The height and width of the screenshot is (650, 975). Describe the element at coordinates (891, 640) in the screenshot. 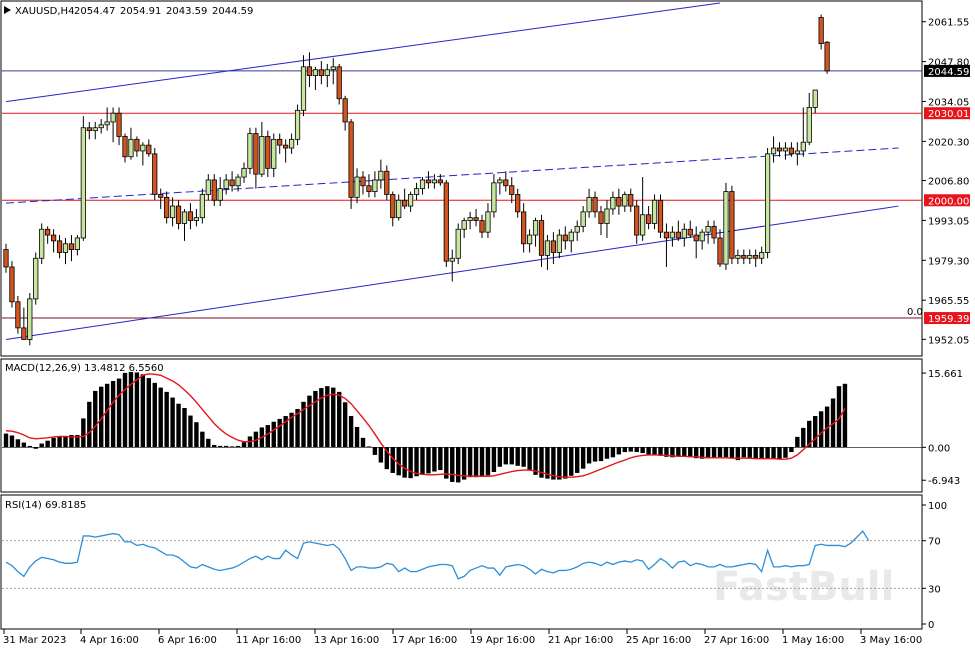

I see `time-tick-label: 3 May 16:00` at that location.